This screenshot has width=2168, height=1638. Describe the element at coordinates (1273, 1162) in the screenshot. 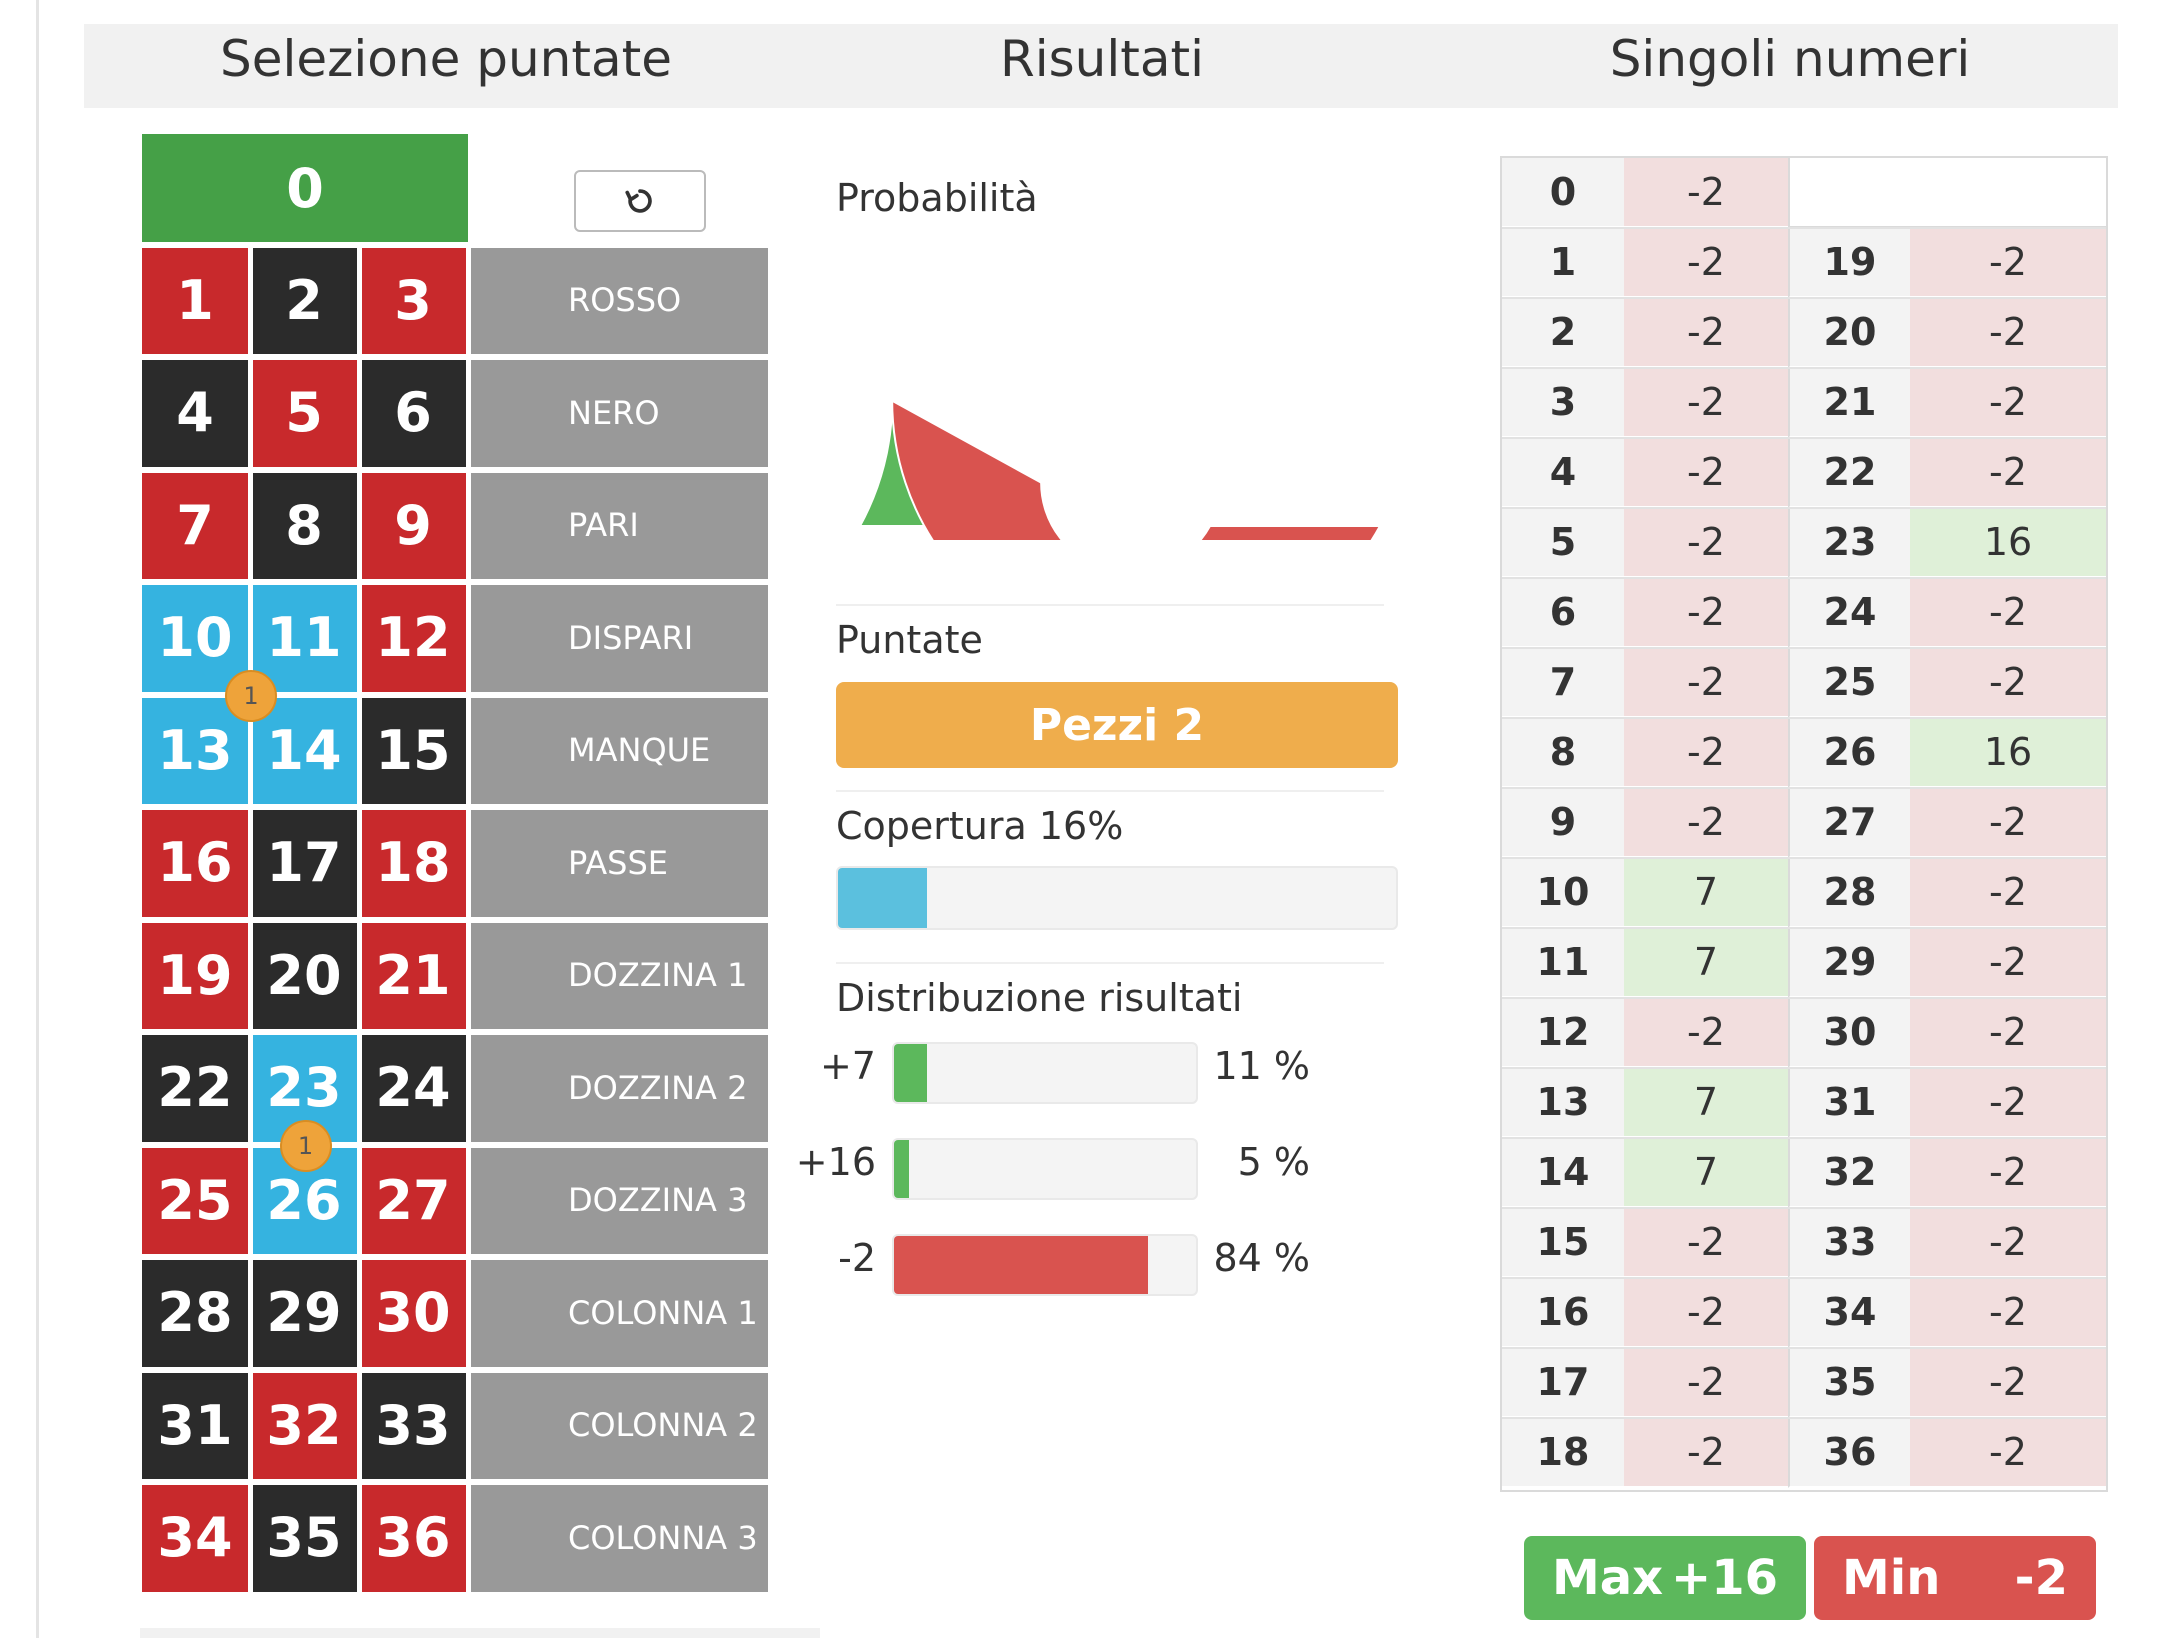

I see `distribution-percent: 5 %` at that location.